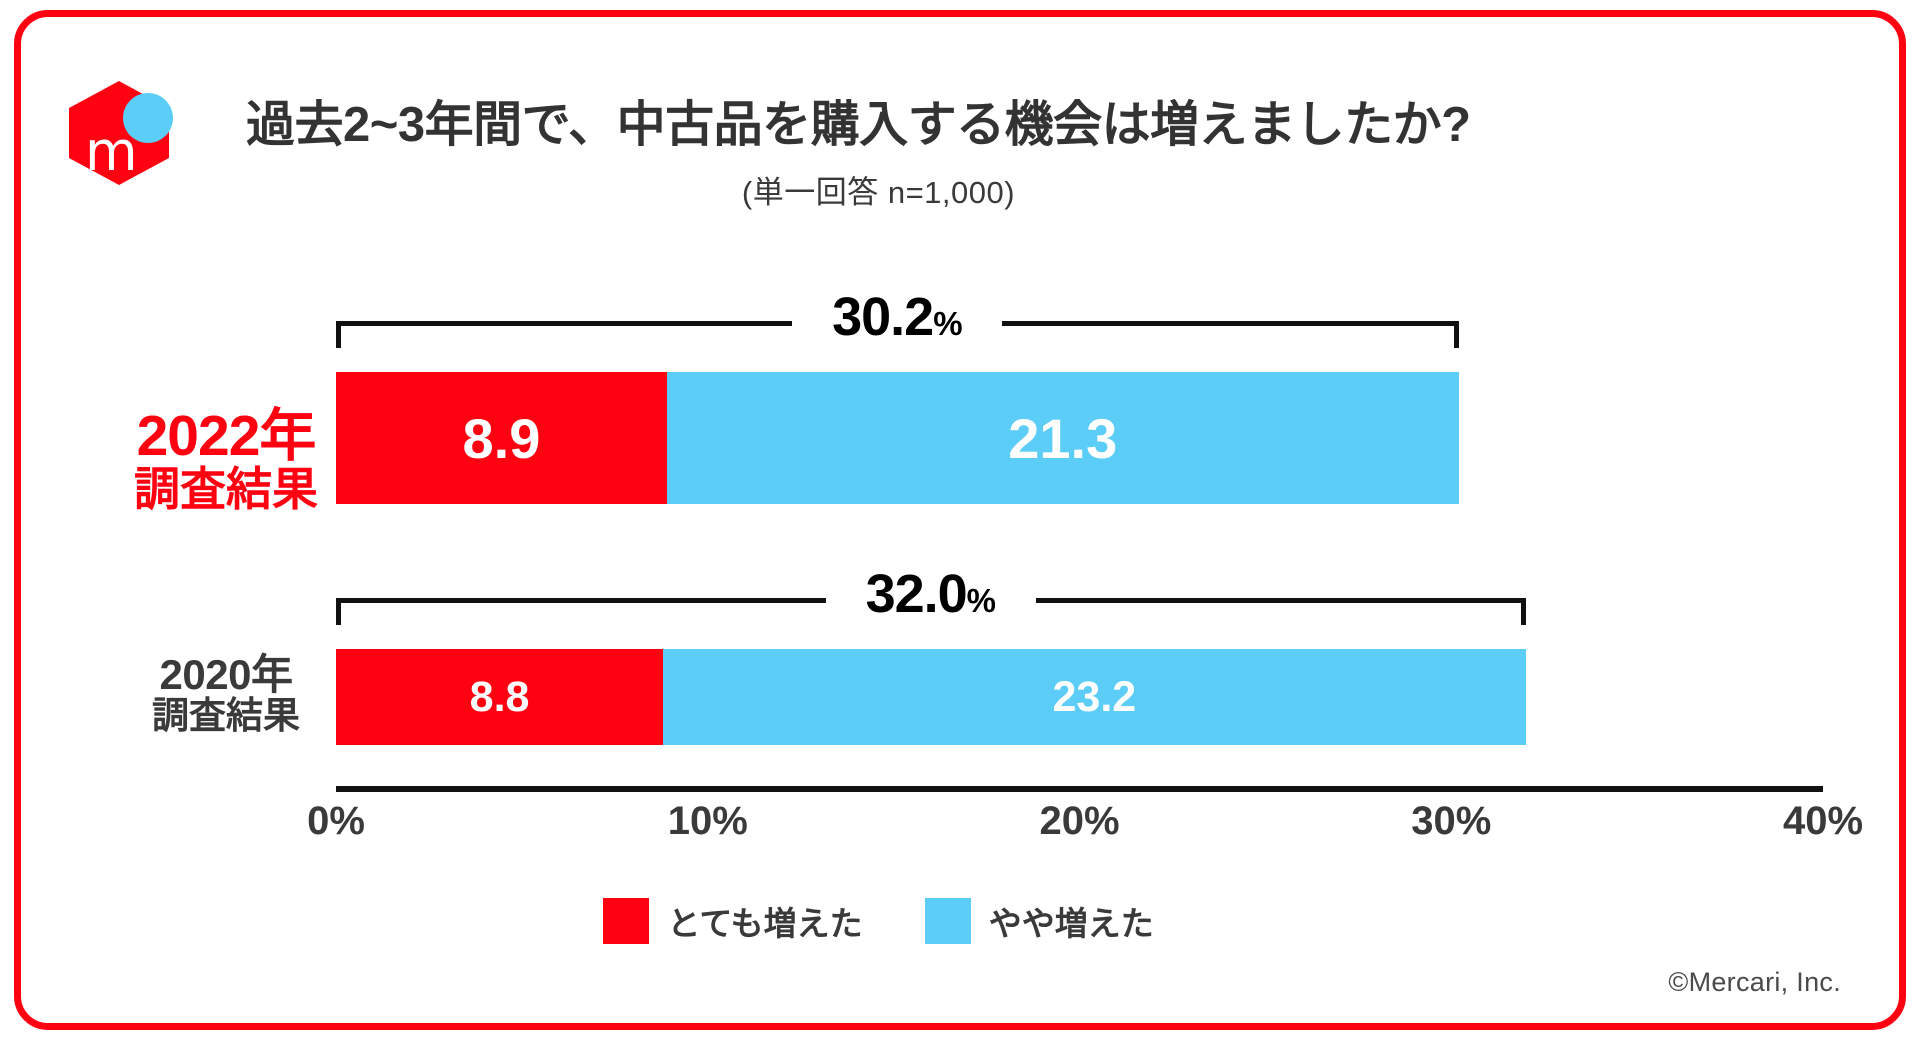 This screenshot has height=1041, width=1920. Describe the element at coordinates (1451, 821) in the screenshot. I see `x-tick-label-30: 30%` at that location.